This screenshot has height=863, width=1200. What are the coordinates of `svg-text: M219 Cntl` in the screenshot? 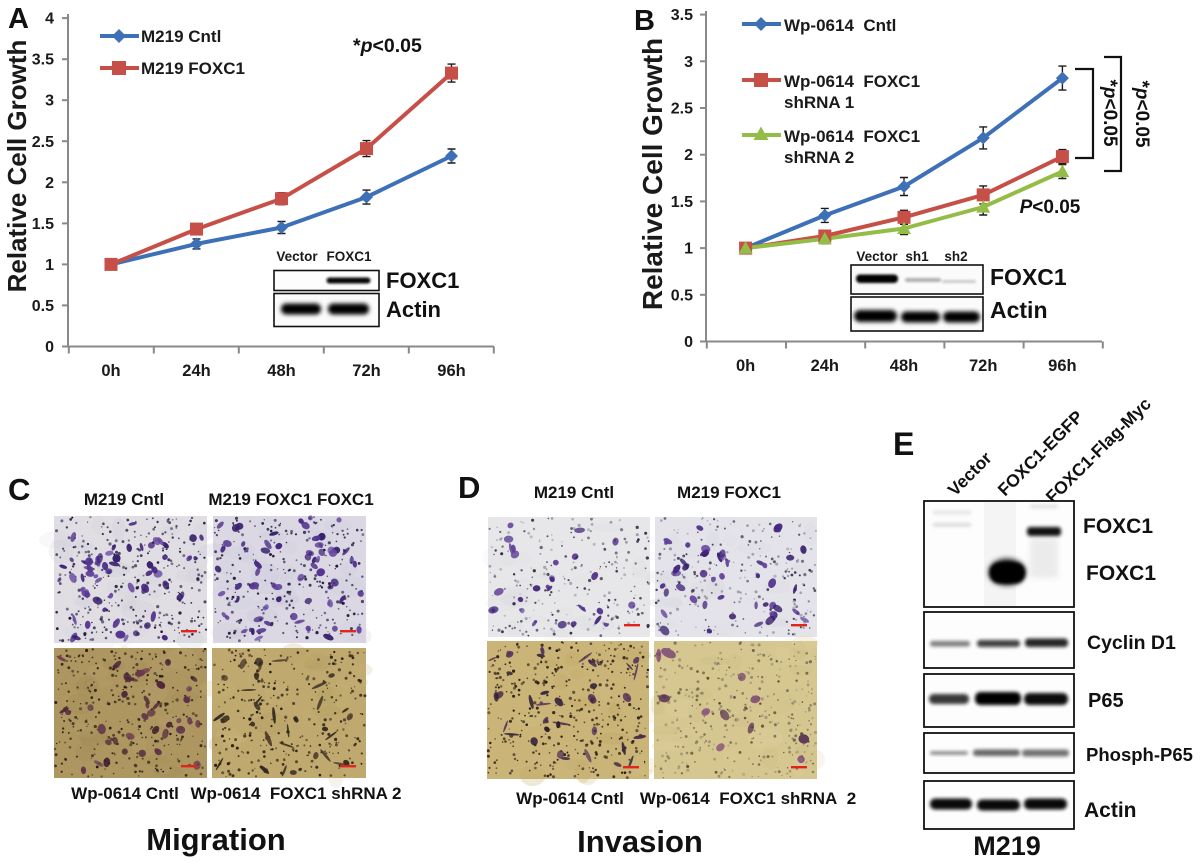 It's located at (181, 36).